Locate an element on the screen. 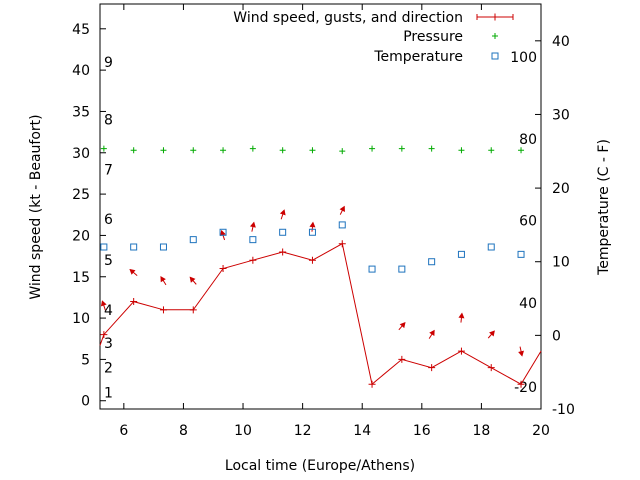 The image size is (640, 480). x-tick-label: 18 is located at coordinates (481, 431).